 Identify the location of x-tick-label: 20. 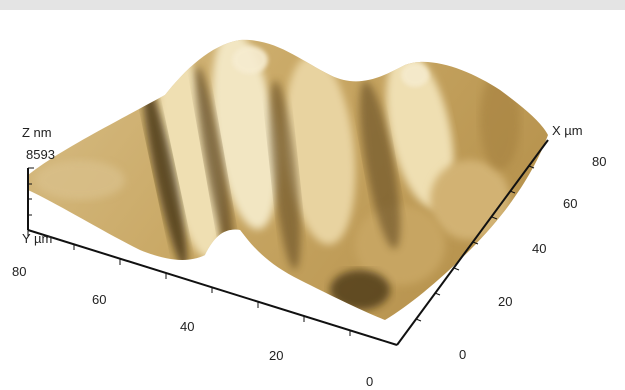
(505, 301).